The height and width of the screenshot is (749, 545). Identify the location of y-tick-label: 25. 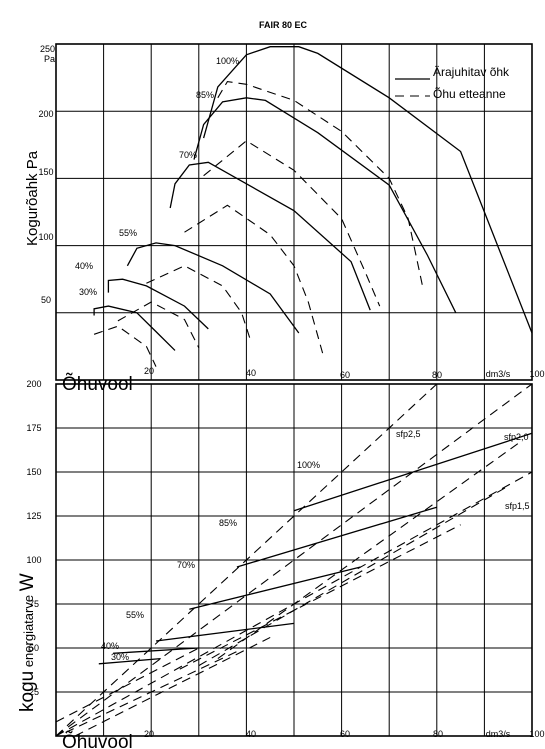
(34, 692).